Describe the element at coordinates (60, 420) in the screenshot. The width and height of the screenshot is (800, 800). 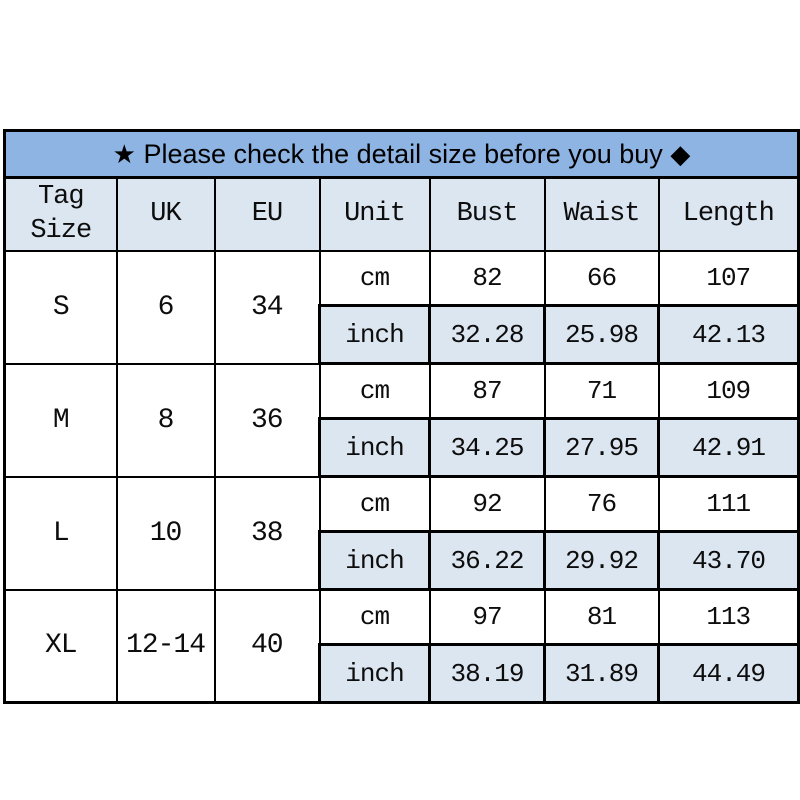
I see `size-cell: M` at that location.